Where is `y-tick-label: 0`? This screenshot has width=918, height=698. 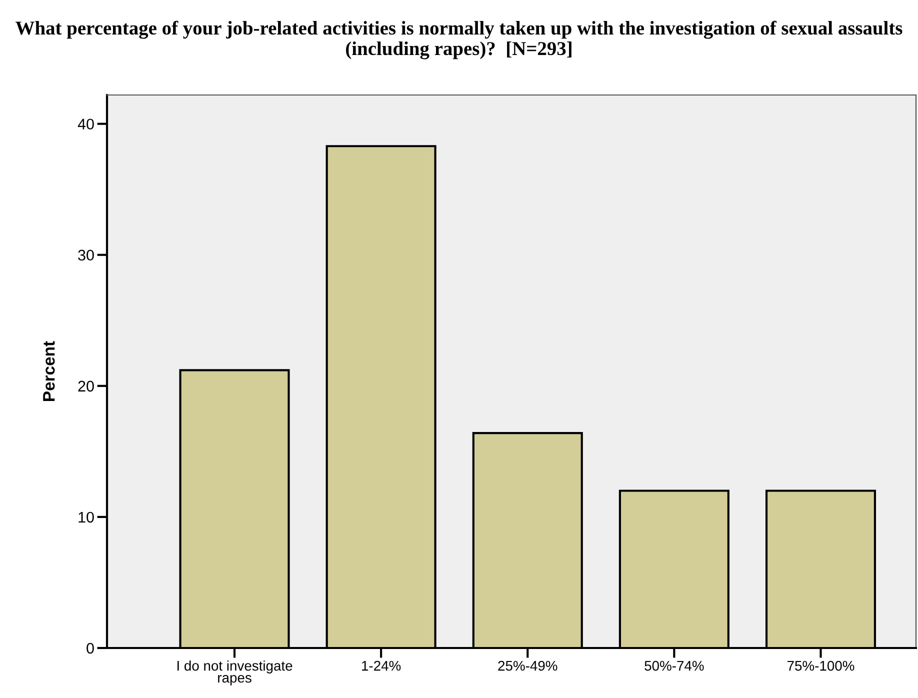
y-tick-label: 0 is located at coordinates (90, 648).